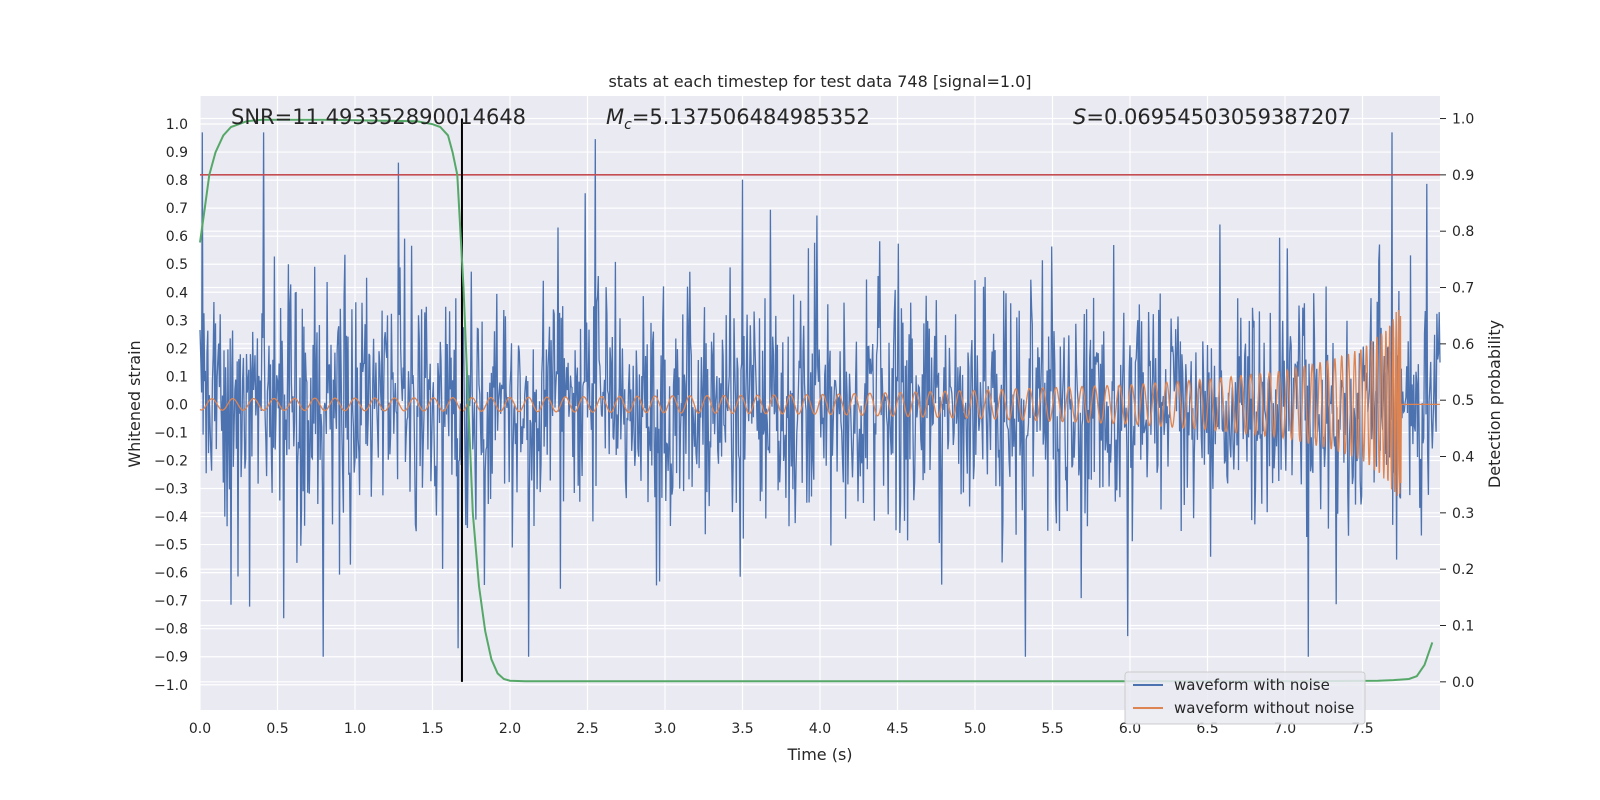 The height and width of the screenshot is (800, 1600). What do you see at coordinates (1130, 729) in the screenshot?
I see `x-tick-label: 6.0` at bounding box center [1130, 729].